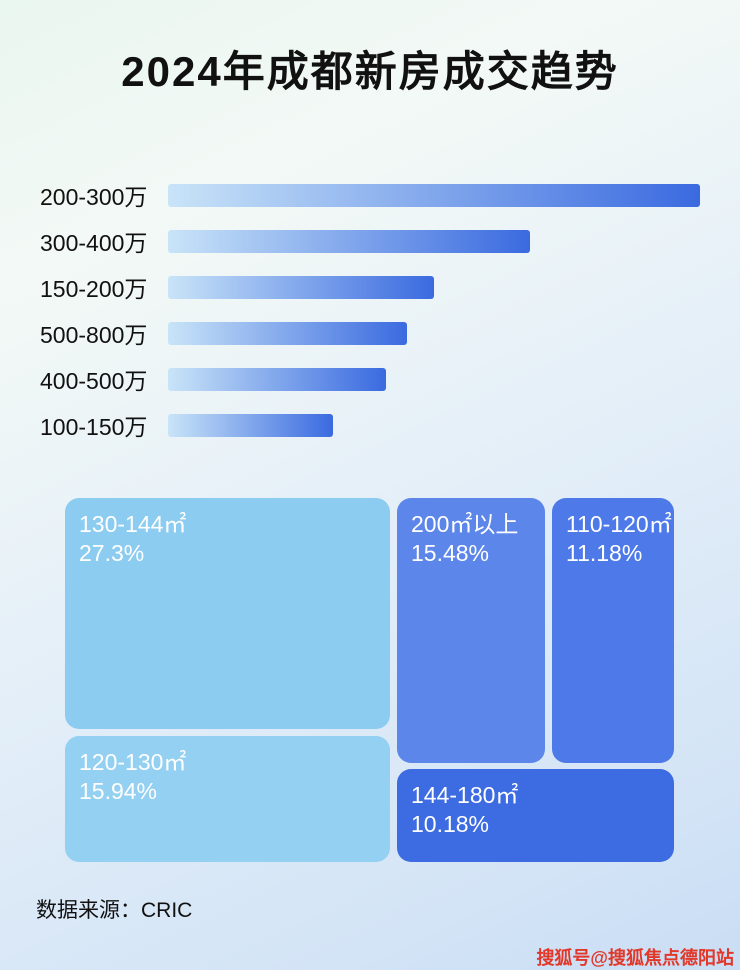 This screenshot has height=970, width=740. What do you see at coordinates (370, 71) in the screenshot?
I see `page-title: 2024年成都新房成交趋势` at bounding box center [370, 71].